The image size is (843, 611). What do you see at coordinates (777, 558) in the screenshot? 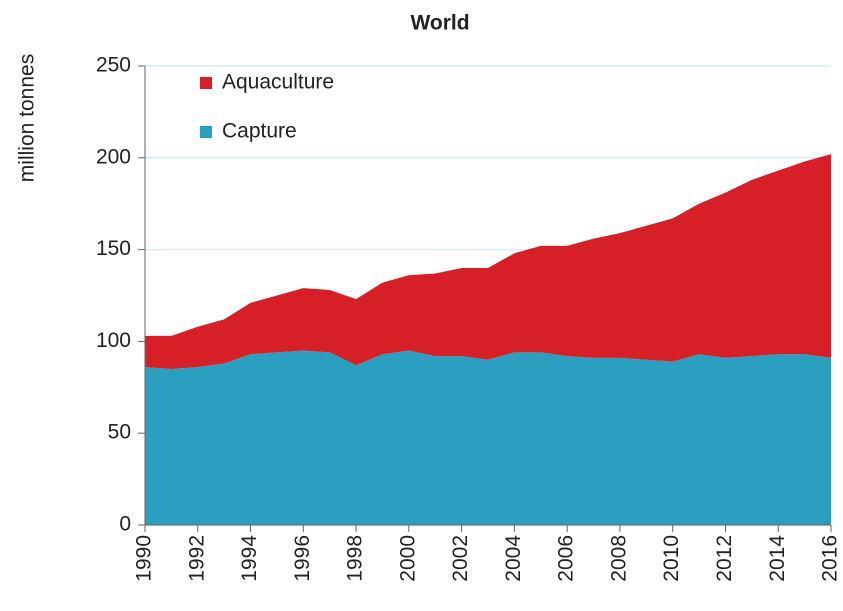
I see `x-tick-label: 2014` at bounding box center [777, 558].